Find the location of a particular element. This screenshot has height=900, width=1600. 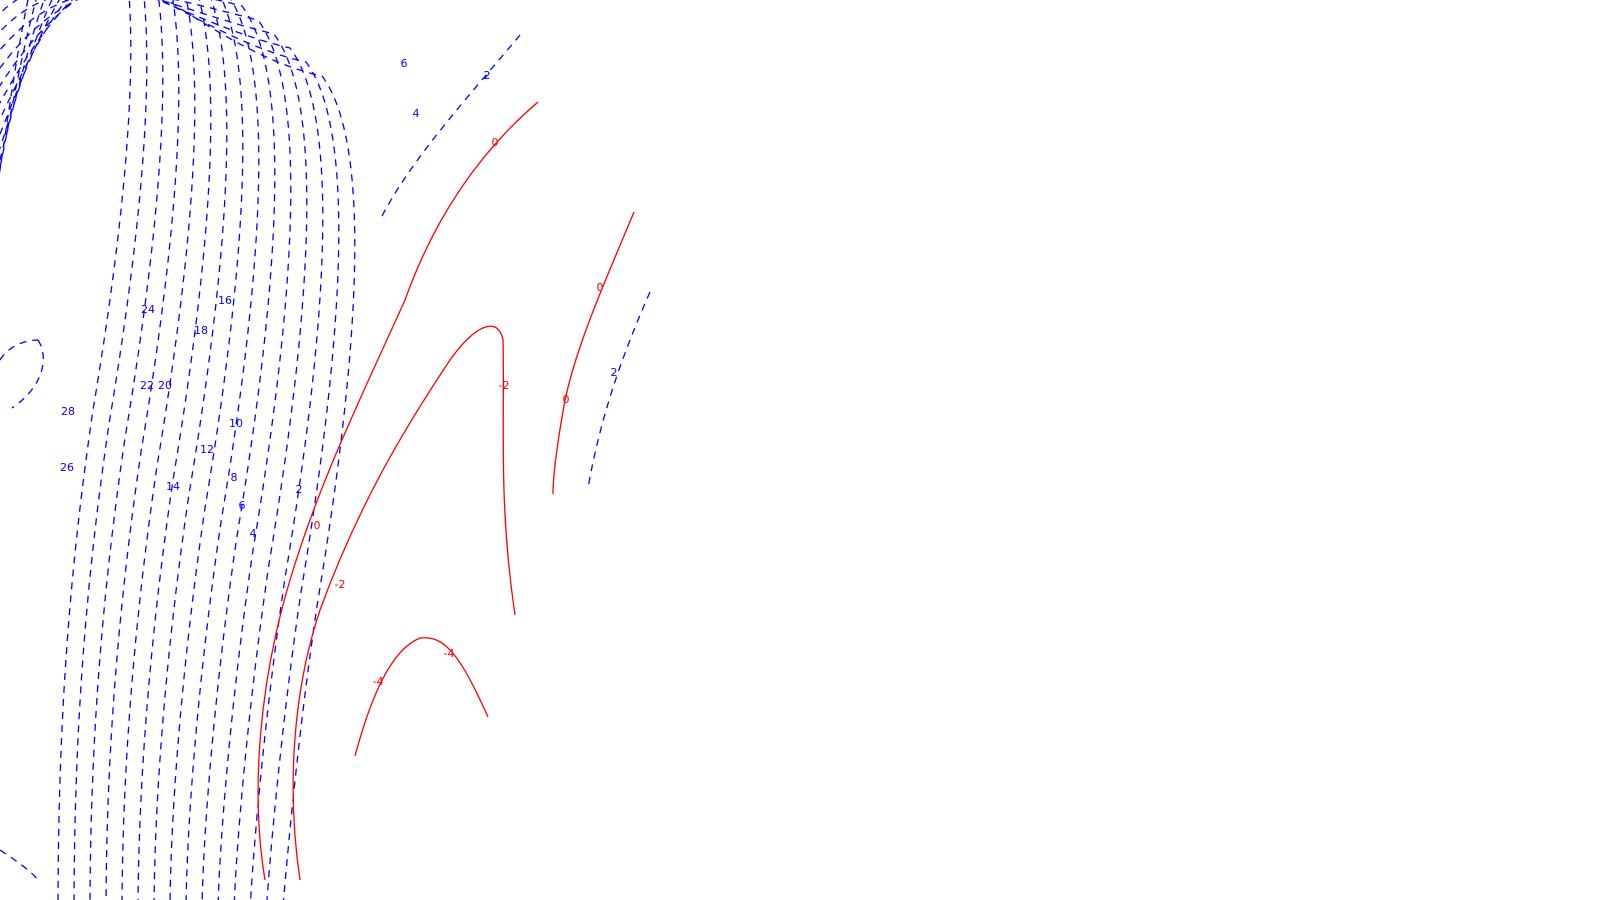

contour-label: 8 is located at coordinates (234, 477).